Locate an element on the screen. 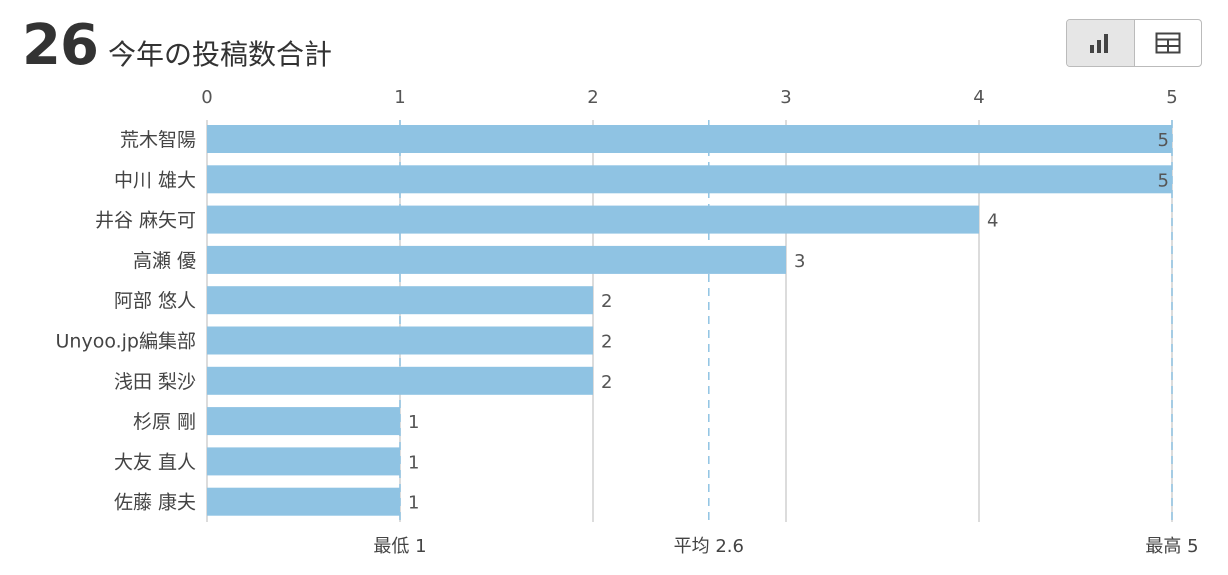  data-label: 4 is located at coordinates (992, 221).